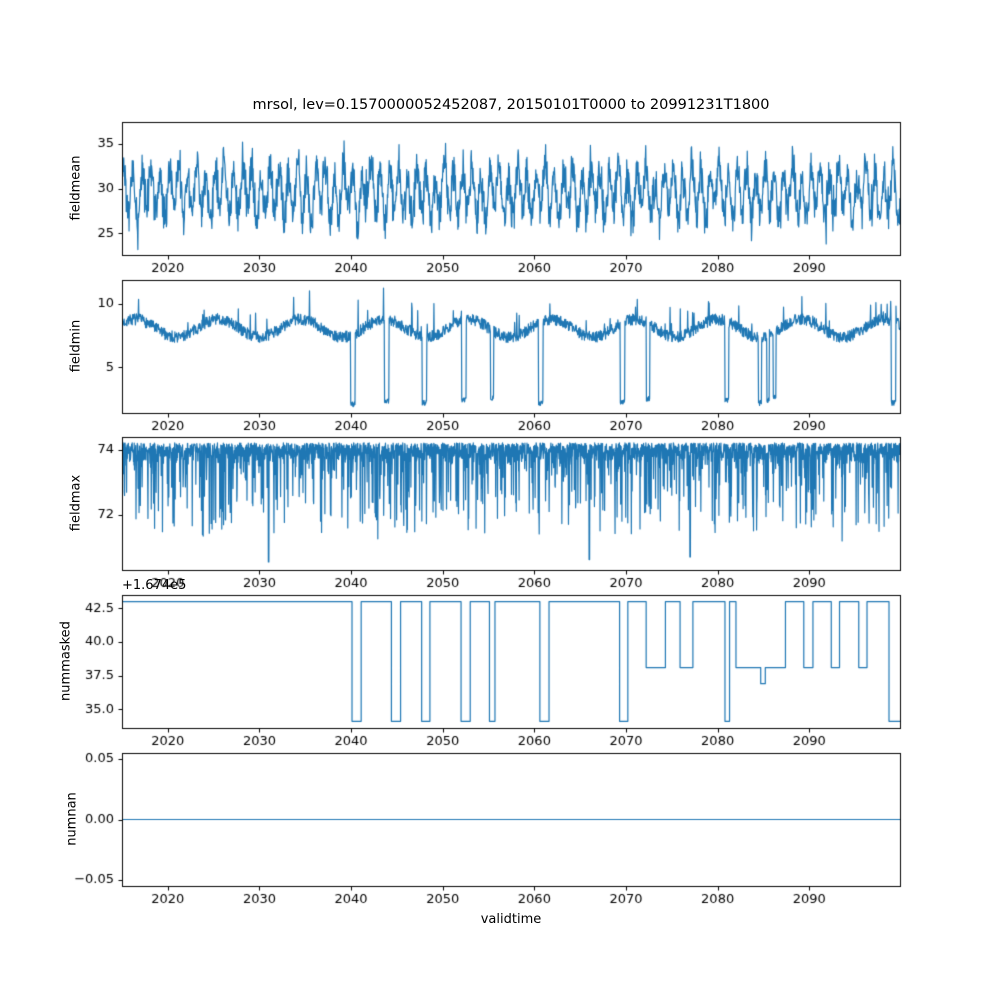 Image resolution: width=1000 pixels, height=1000 pixels. I want to click on ylabel-fieldmin: fieldmin, so click(76, 346).